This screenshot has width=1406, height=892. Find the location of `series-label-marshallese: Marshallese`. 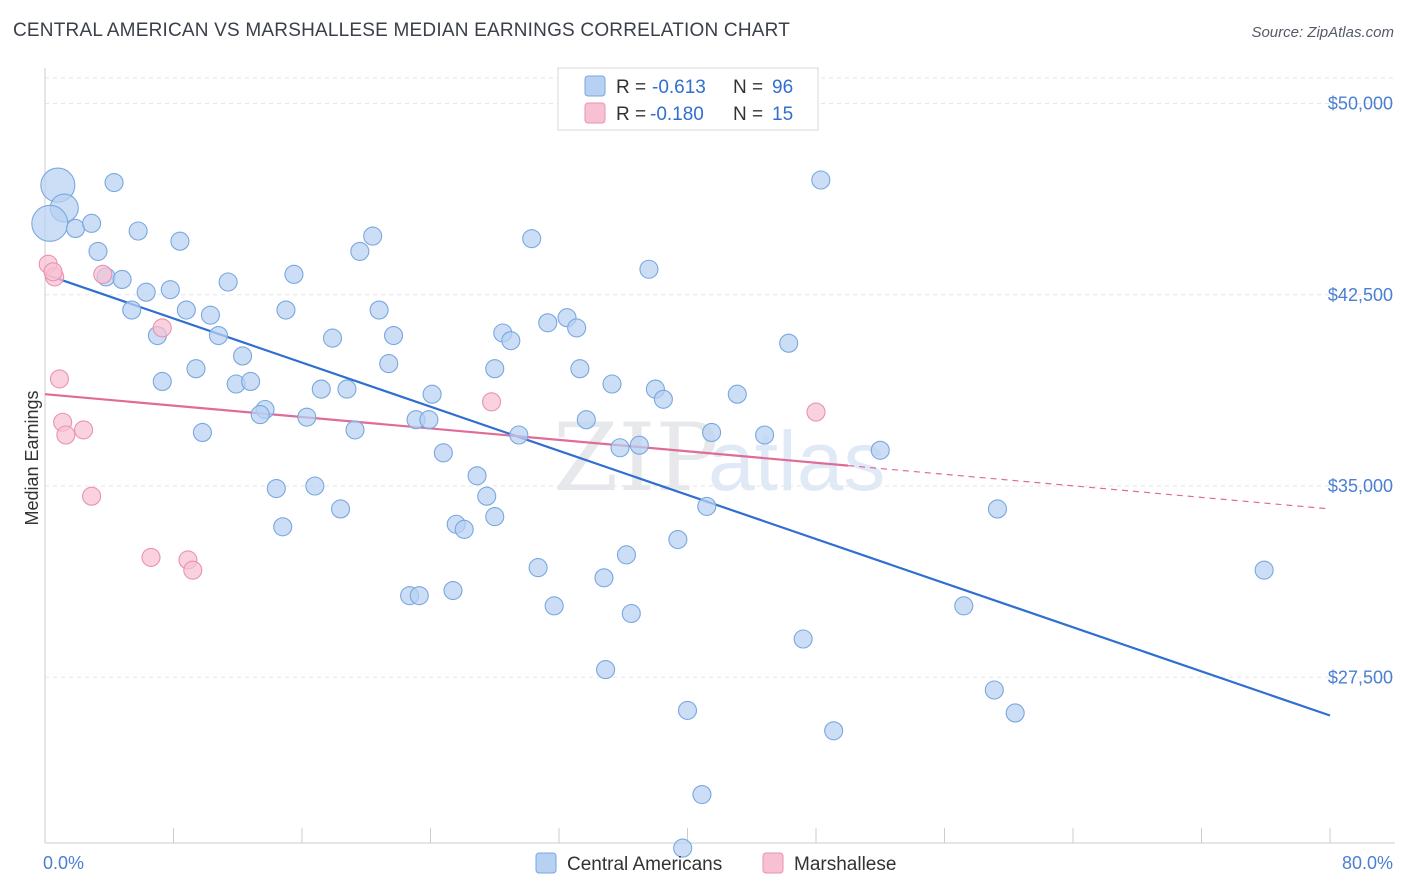

series-label-marshallese: Marshallese is located at coordinates (845, 864).